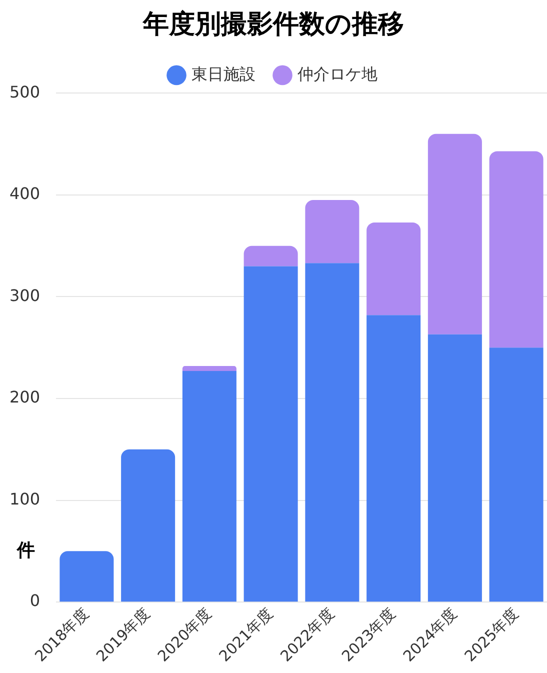 This screenshot has height=673, width=547. I want to click on legend-label: 仲介ロケ地, so click(338, 74).